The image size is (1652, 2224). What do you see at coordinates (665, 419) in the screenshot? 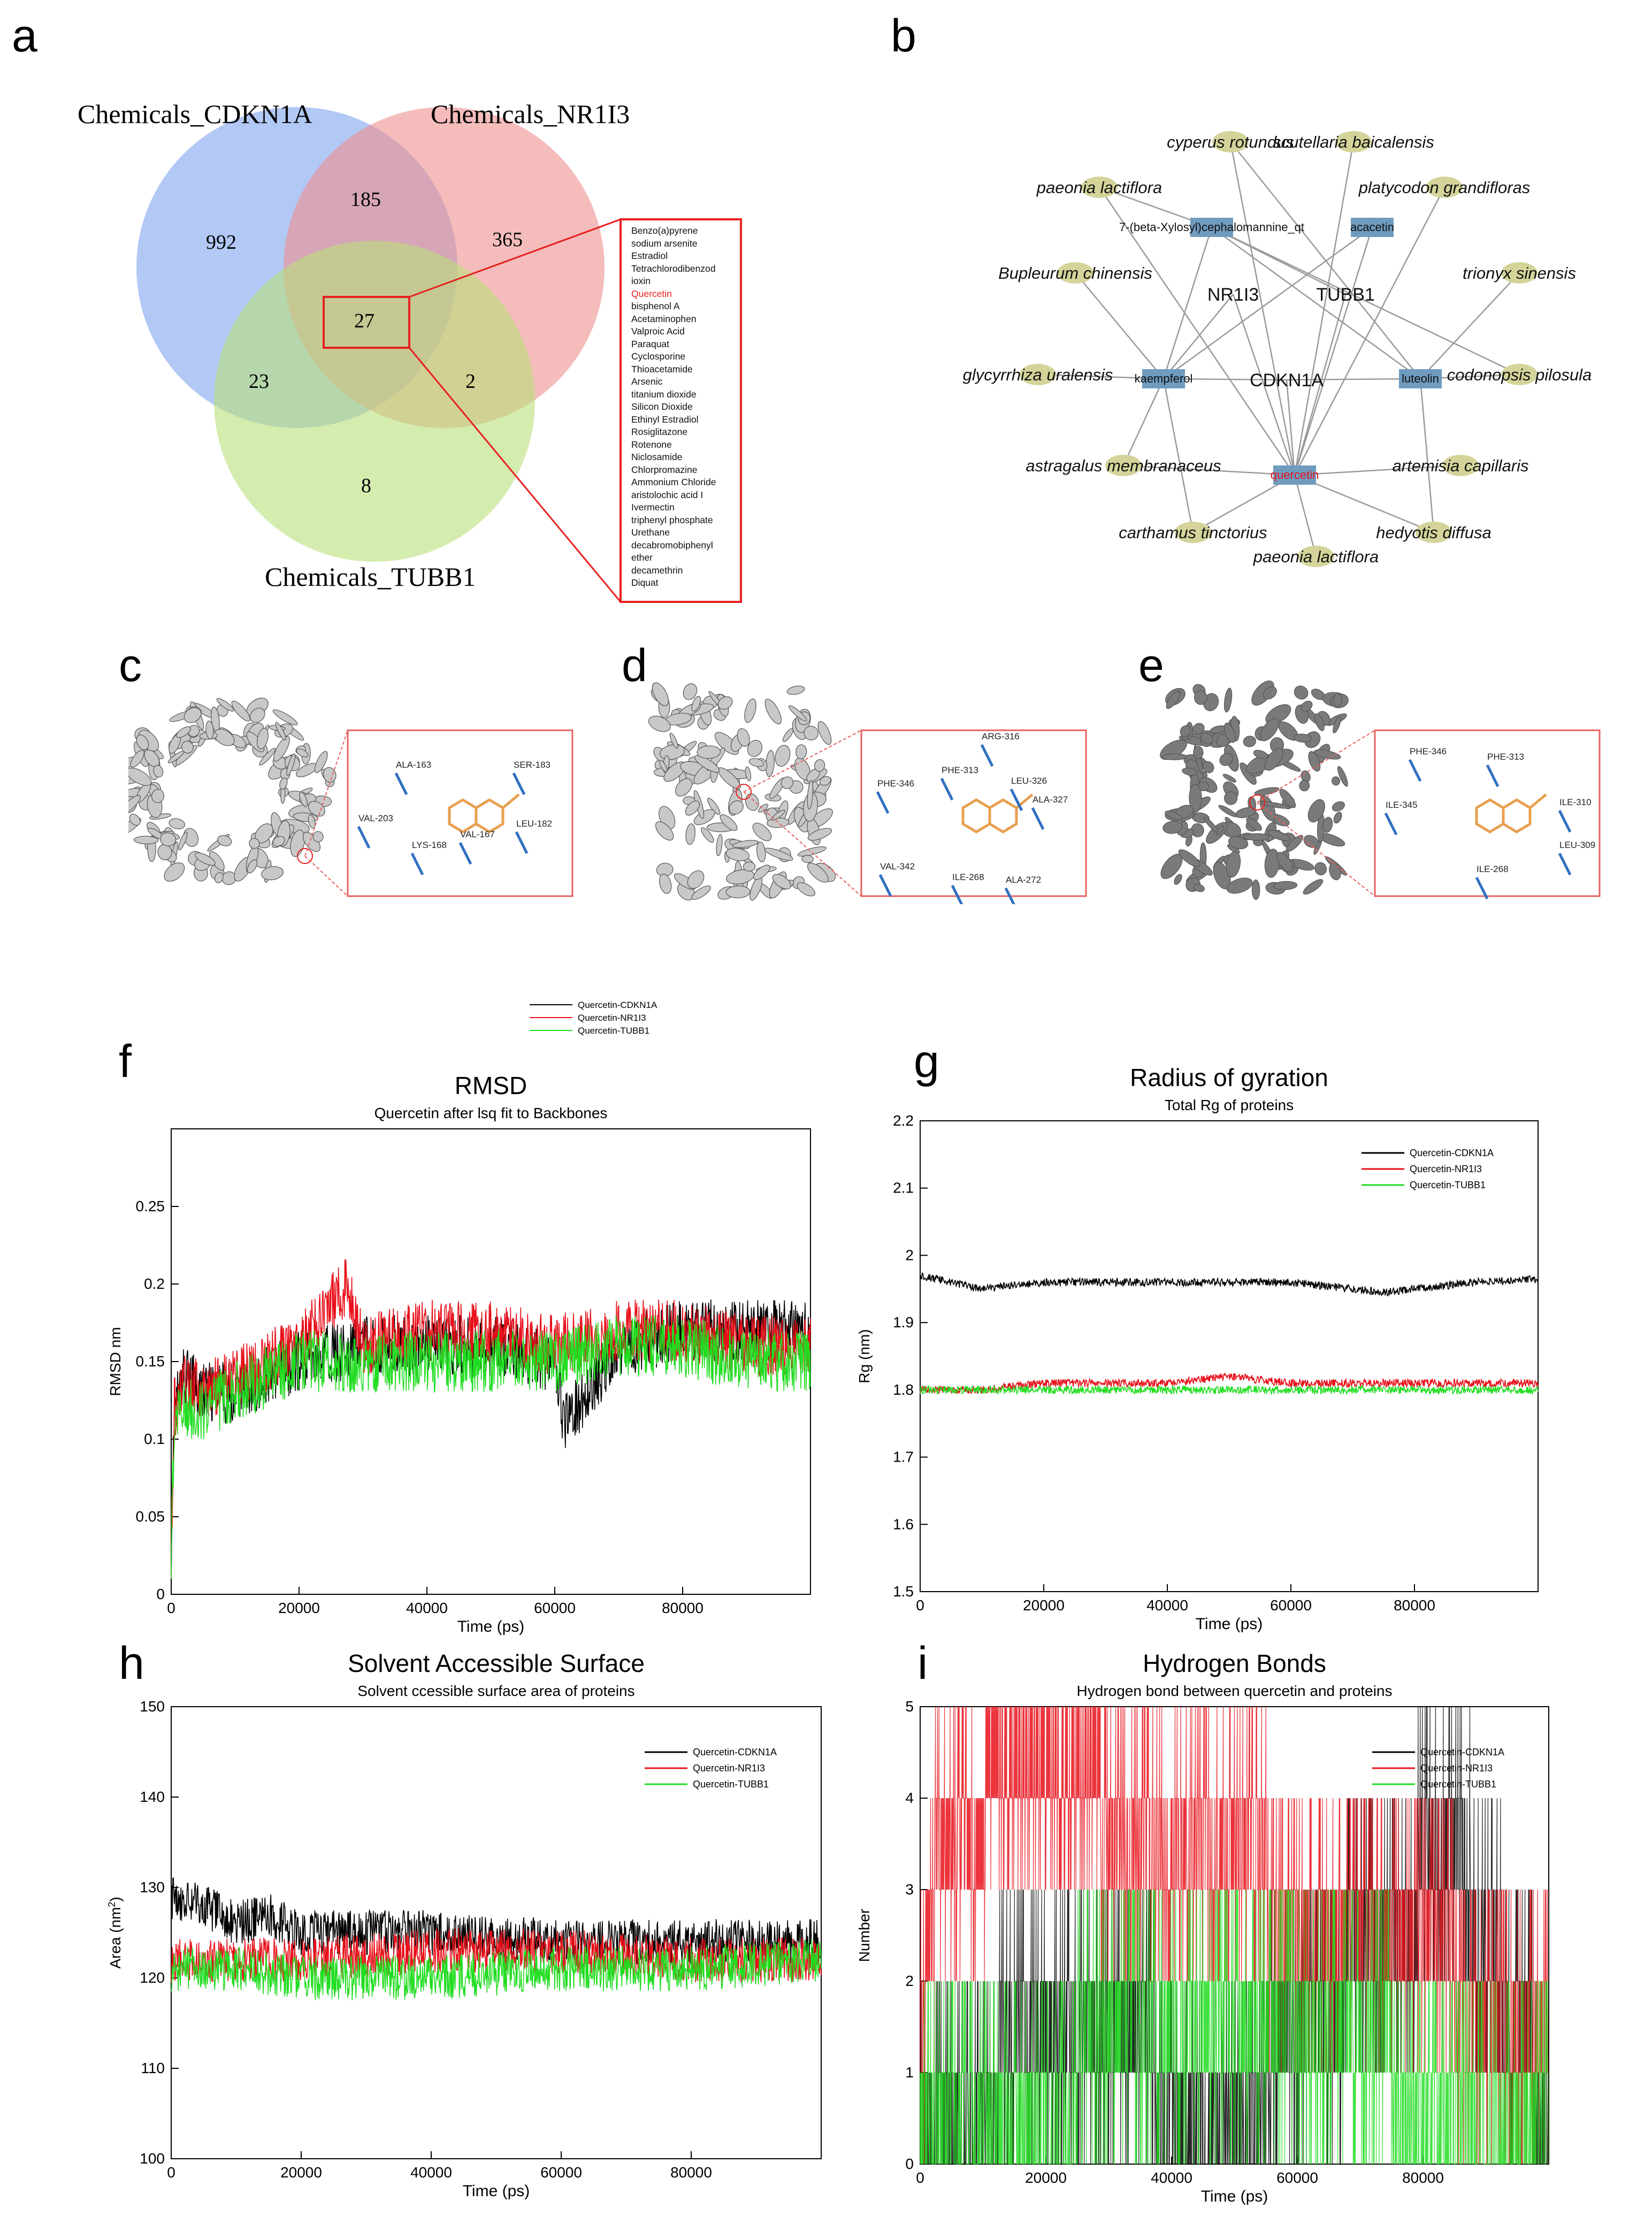
I see `chemical-item: Ethinyl Estradiol` at bounding box center [665, 419].